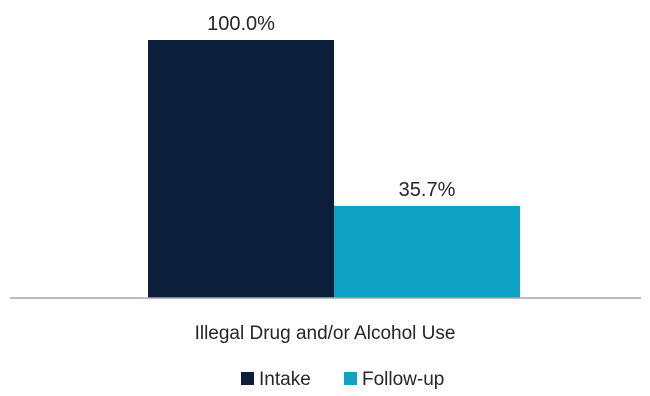 The width and height of the screenshot is (650, 396). What do you see at coordinates (285, 379) in the screenshot?
I see `legend-label-intake: Intake` at bounding box center [285, 379].